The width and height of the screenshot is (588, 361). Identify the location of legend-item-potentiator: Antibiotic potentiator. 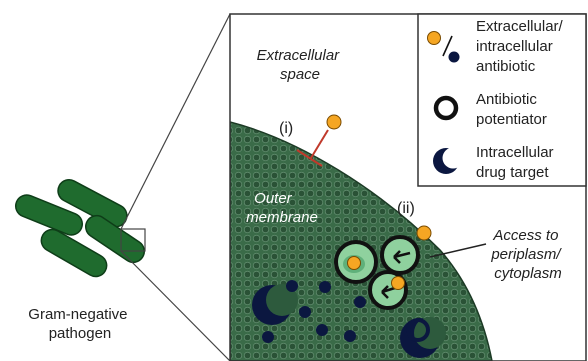
(511, 109).